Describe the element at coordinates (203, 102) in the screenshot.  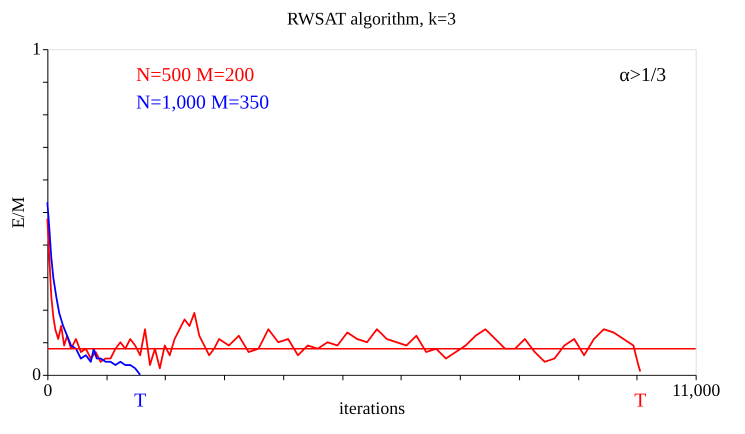
I see `text: N=1,000 M=350` at that location.